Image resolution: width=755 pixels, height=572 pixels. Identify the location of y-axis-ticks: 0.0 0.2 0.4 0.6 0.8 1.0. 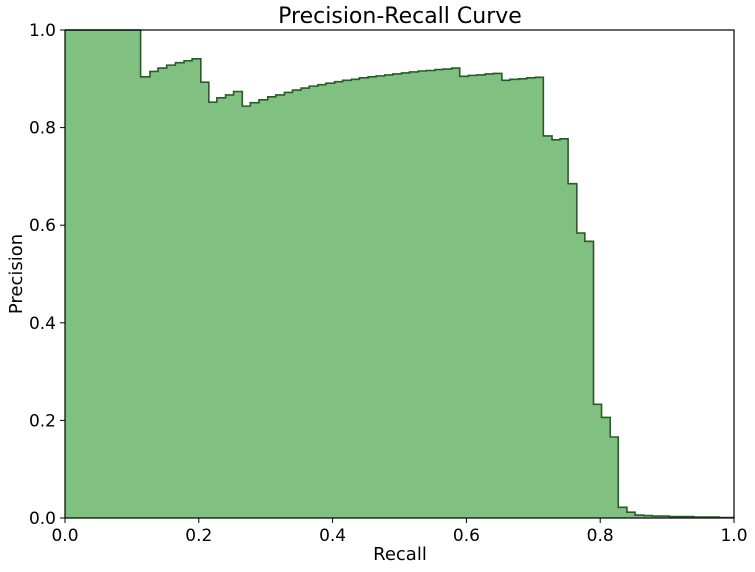
(47, 275).